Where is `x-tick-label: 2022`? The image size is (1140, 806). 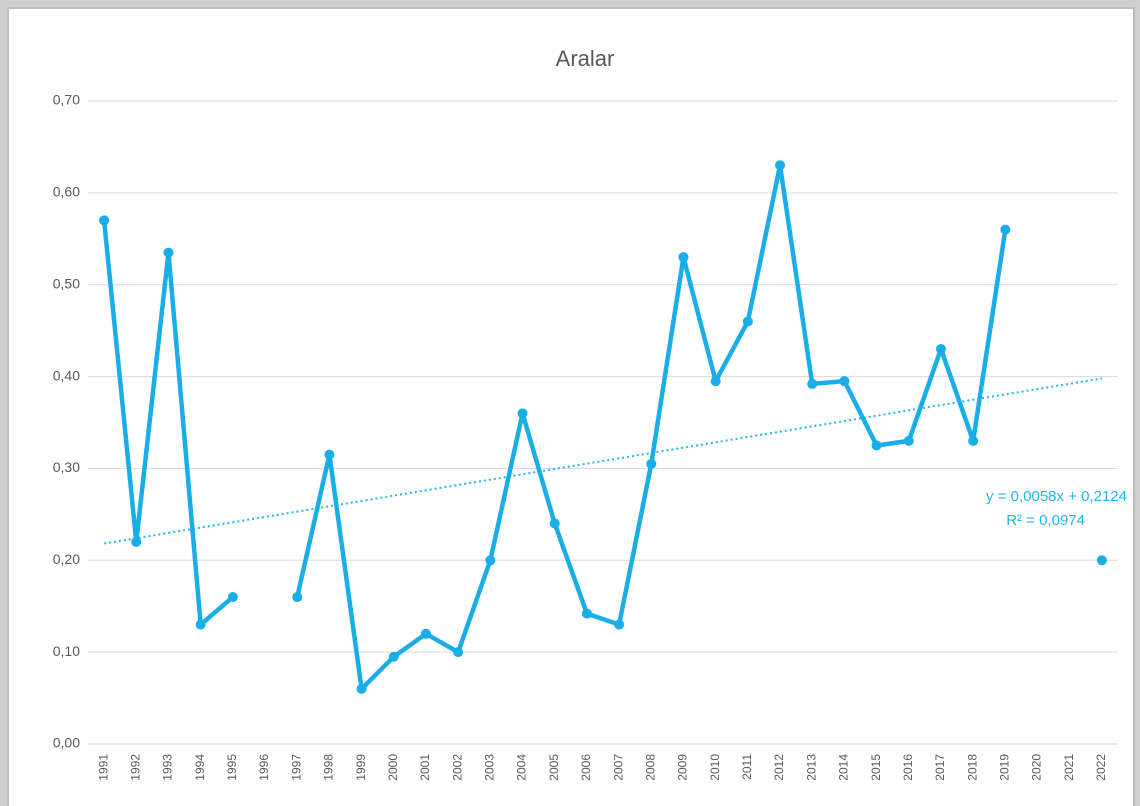
x-tick-label: 2022 is located at coordinates (1101, 767).